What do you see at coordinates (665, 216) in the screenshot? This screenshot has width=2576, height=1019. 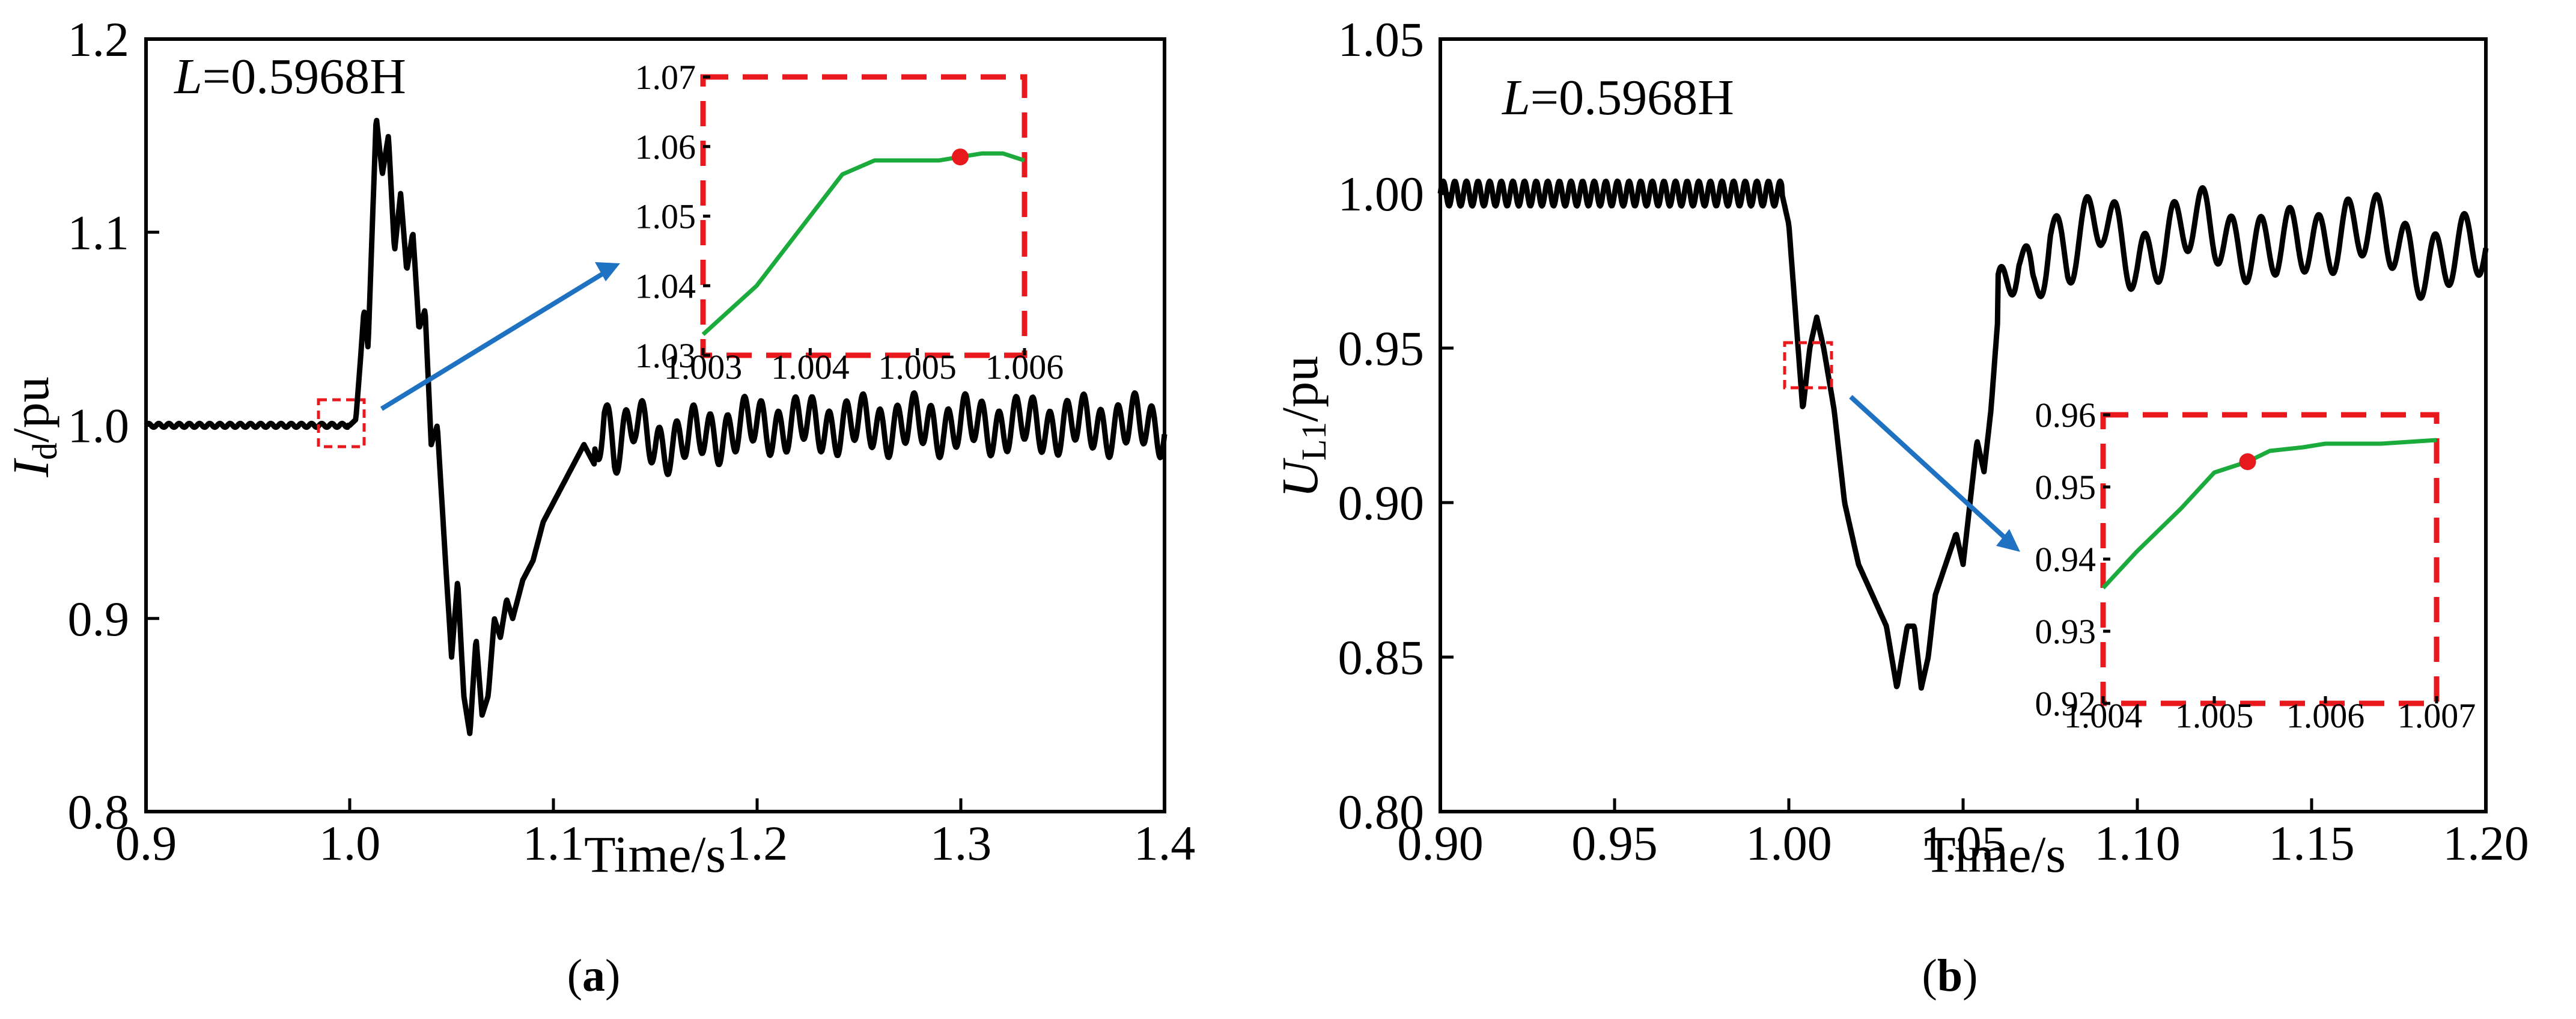 I see `inset-y-tick-label: 1.05` at bounding box center [665, 216].